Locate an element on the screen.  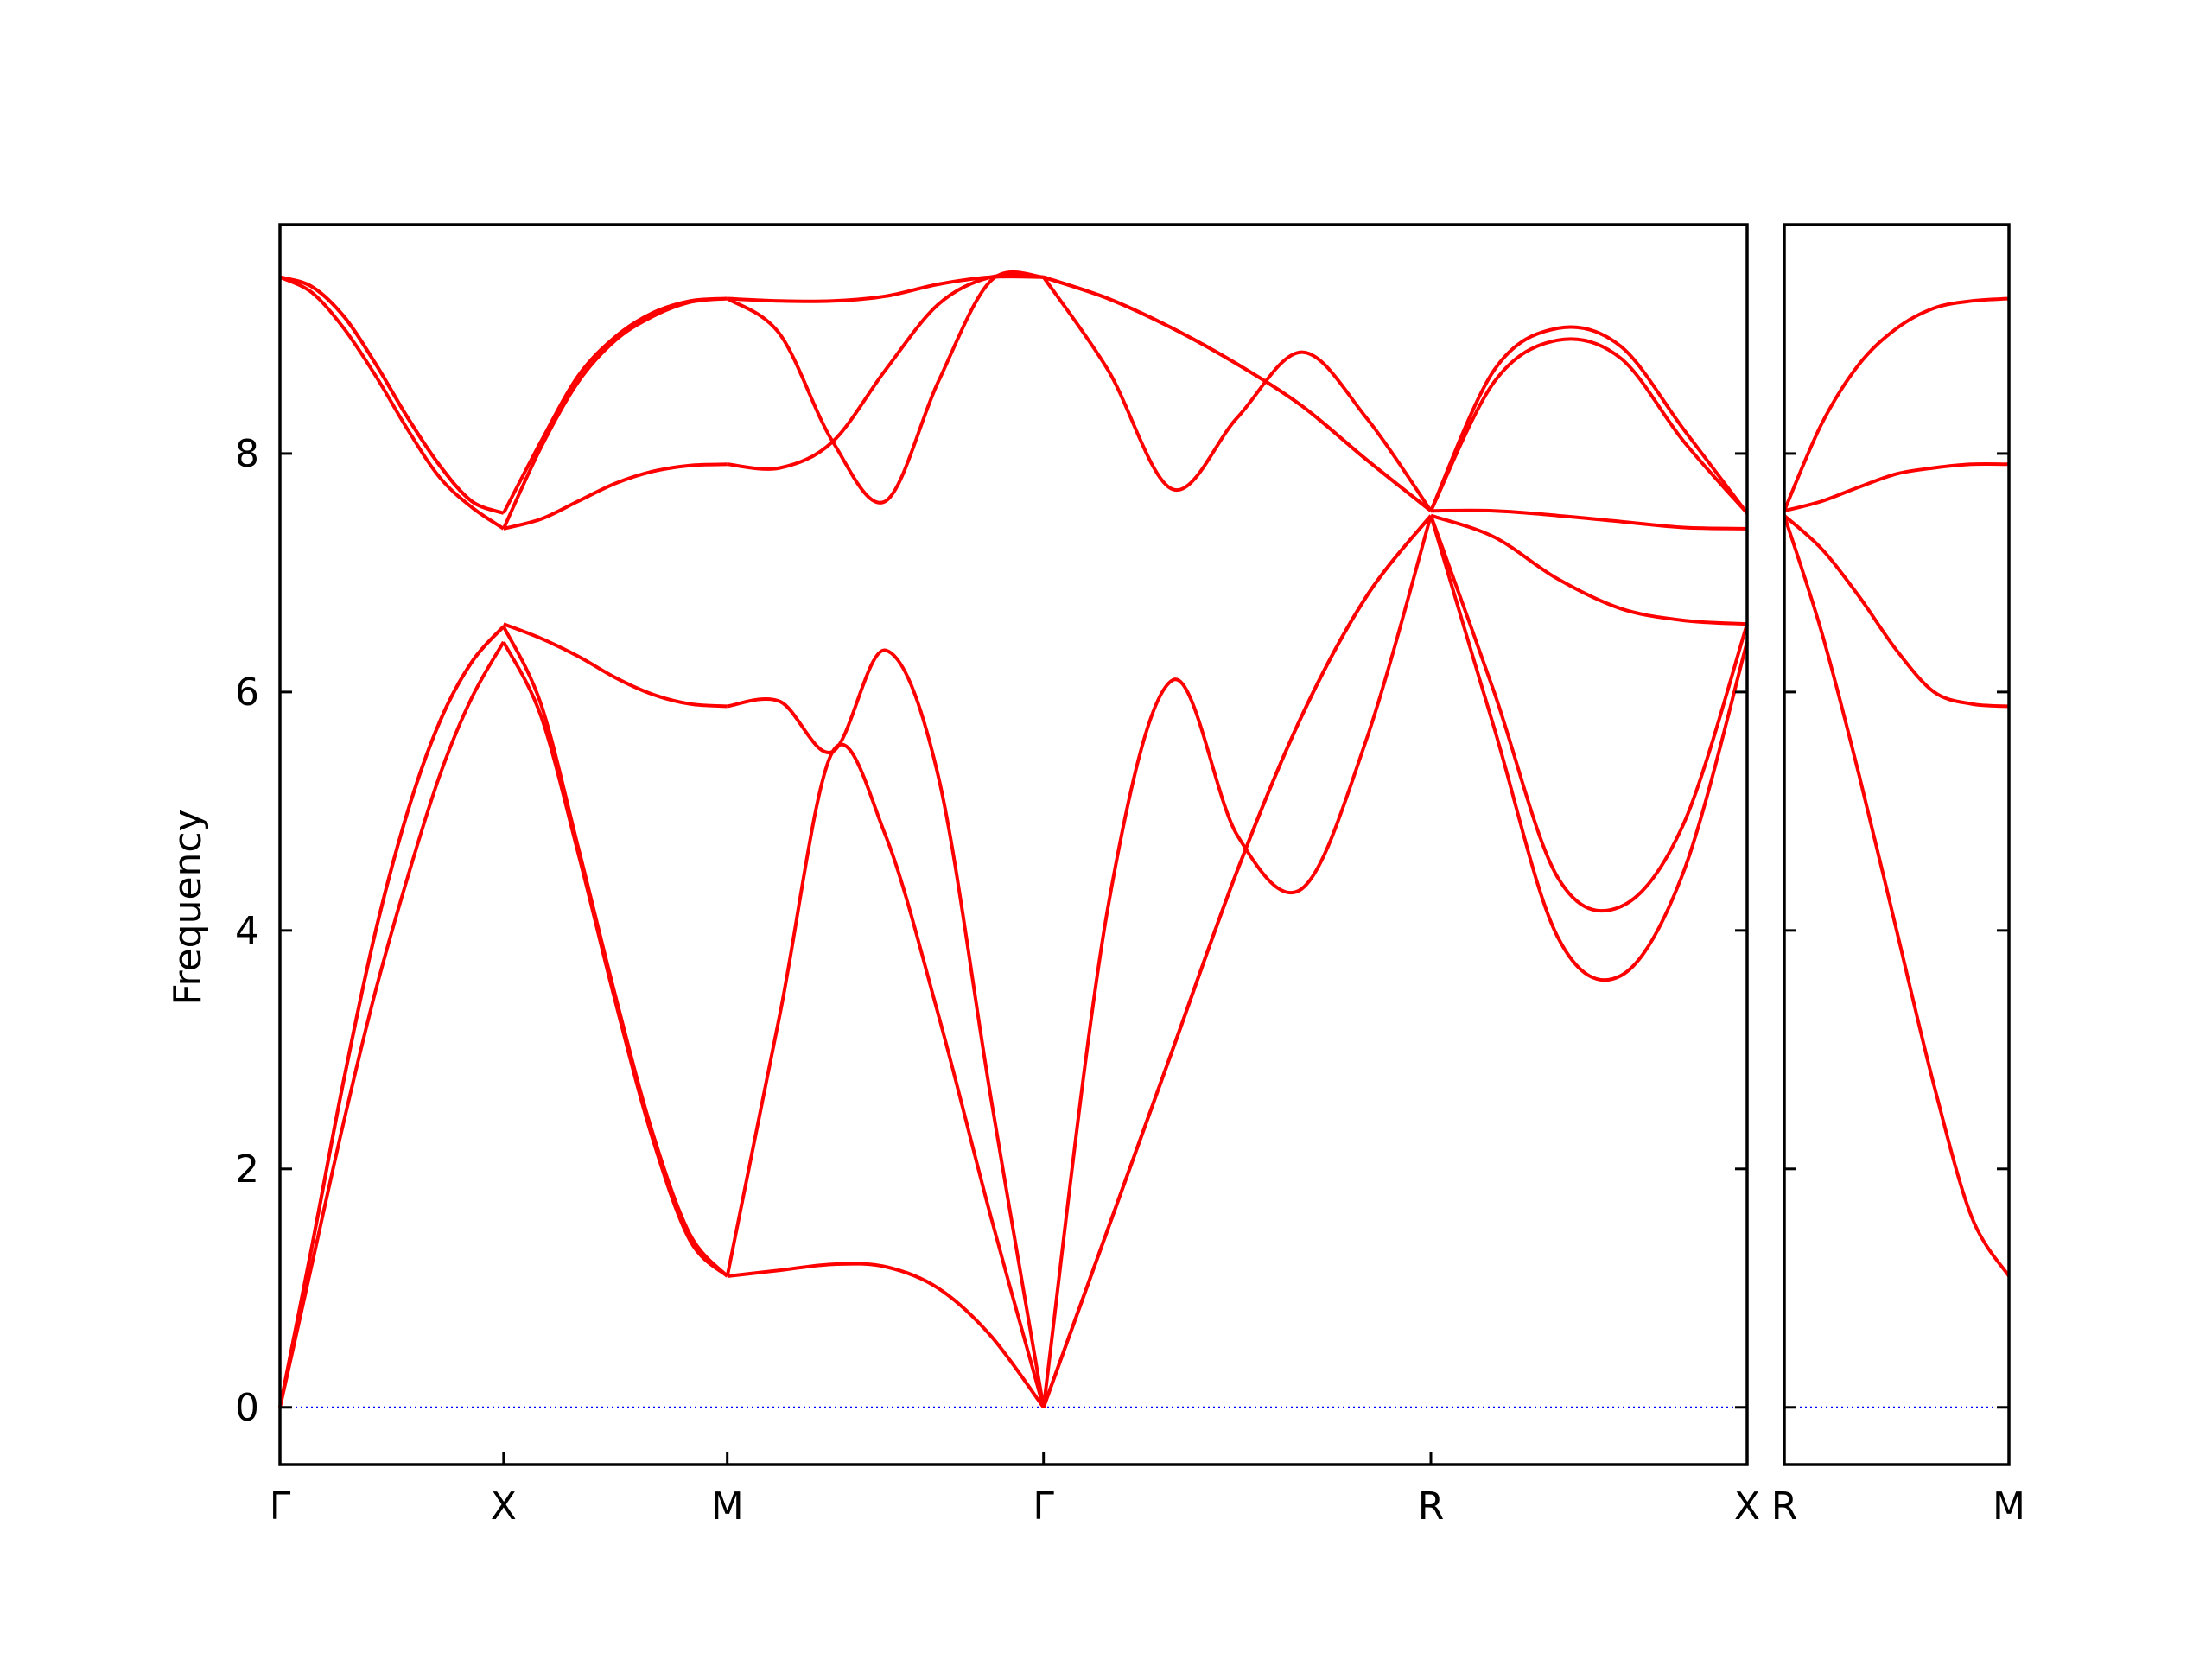
y-axis-label: Frequency is located at coordinates (188, 907).